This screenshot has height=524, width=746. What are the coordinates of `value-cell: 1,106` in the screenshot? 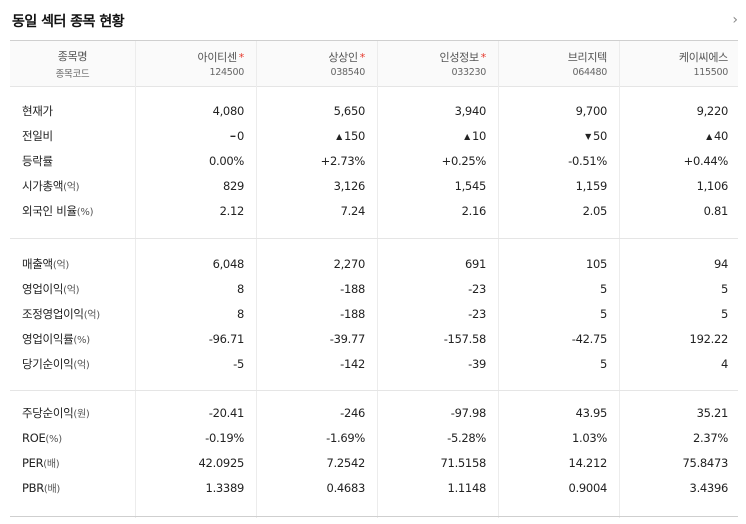 It's located at (712, 186).